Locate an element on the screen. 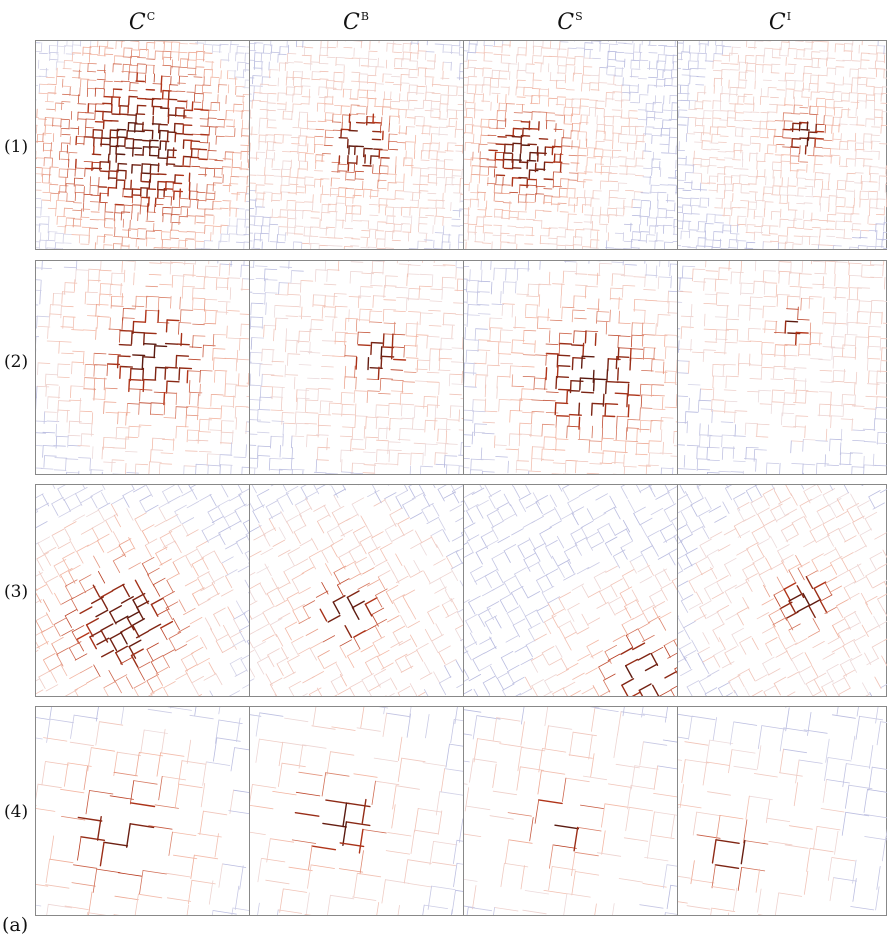 The width and height of the screenshot is (887, 938). map-panel-row3-closeness is located at coordinates (143, 590).